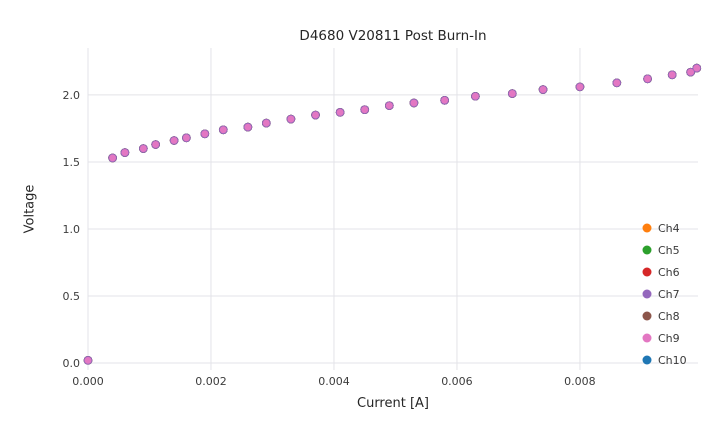  Describe the element at coordinates (334, 381) in the screenshot. I see `x-tick-label: 0.004` at that location.